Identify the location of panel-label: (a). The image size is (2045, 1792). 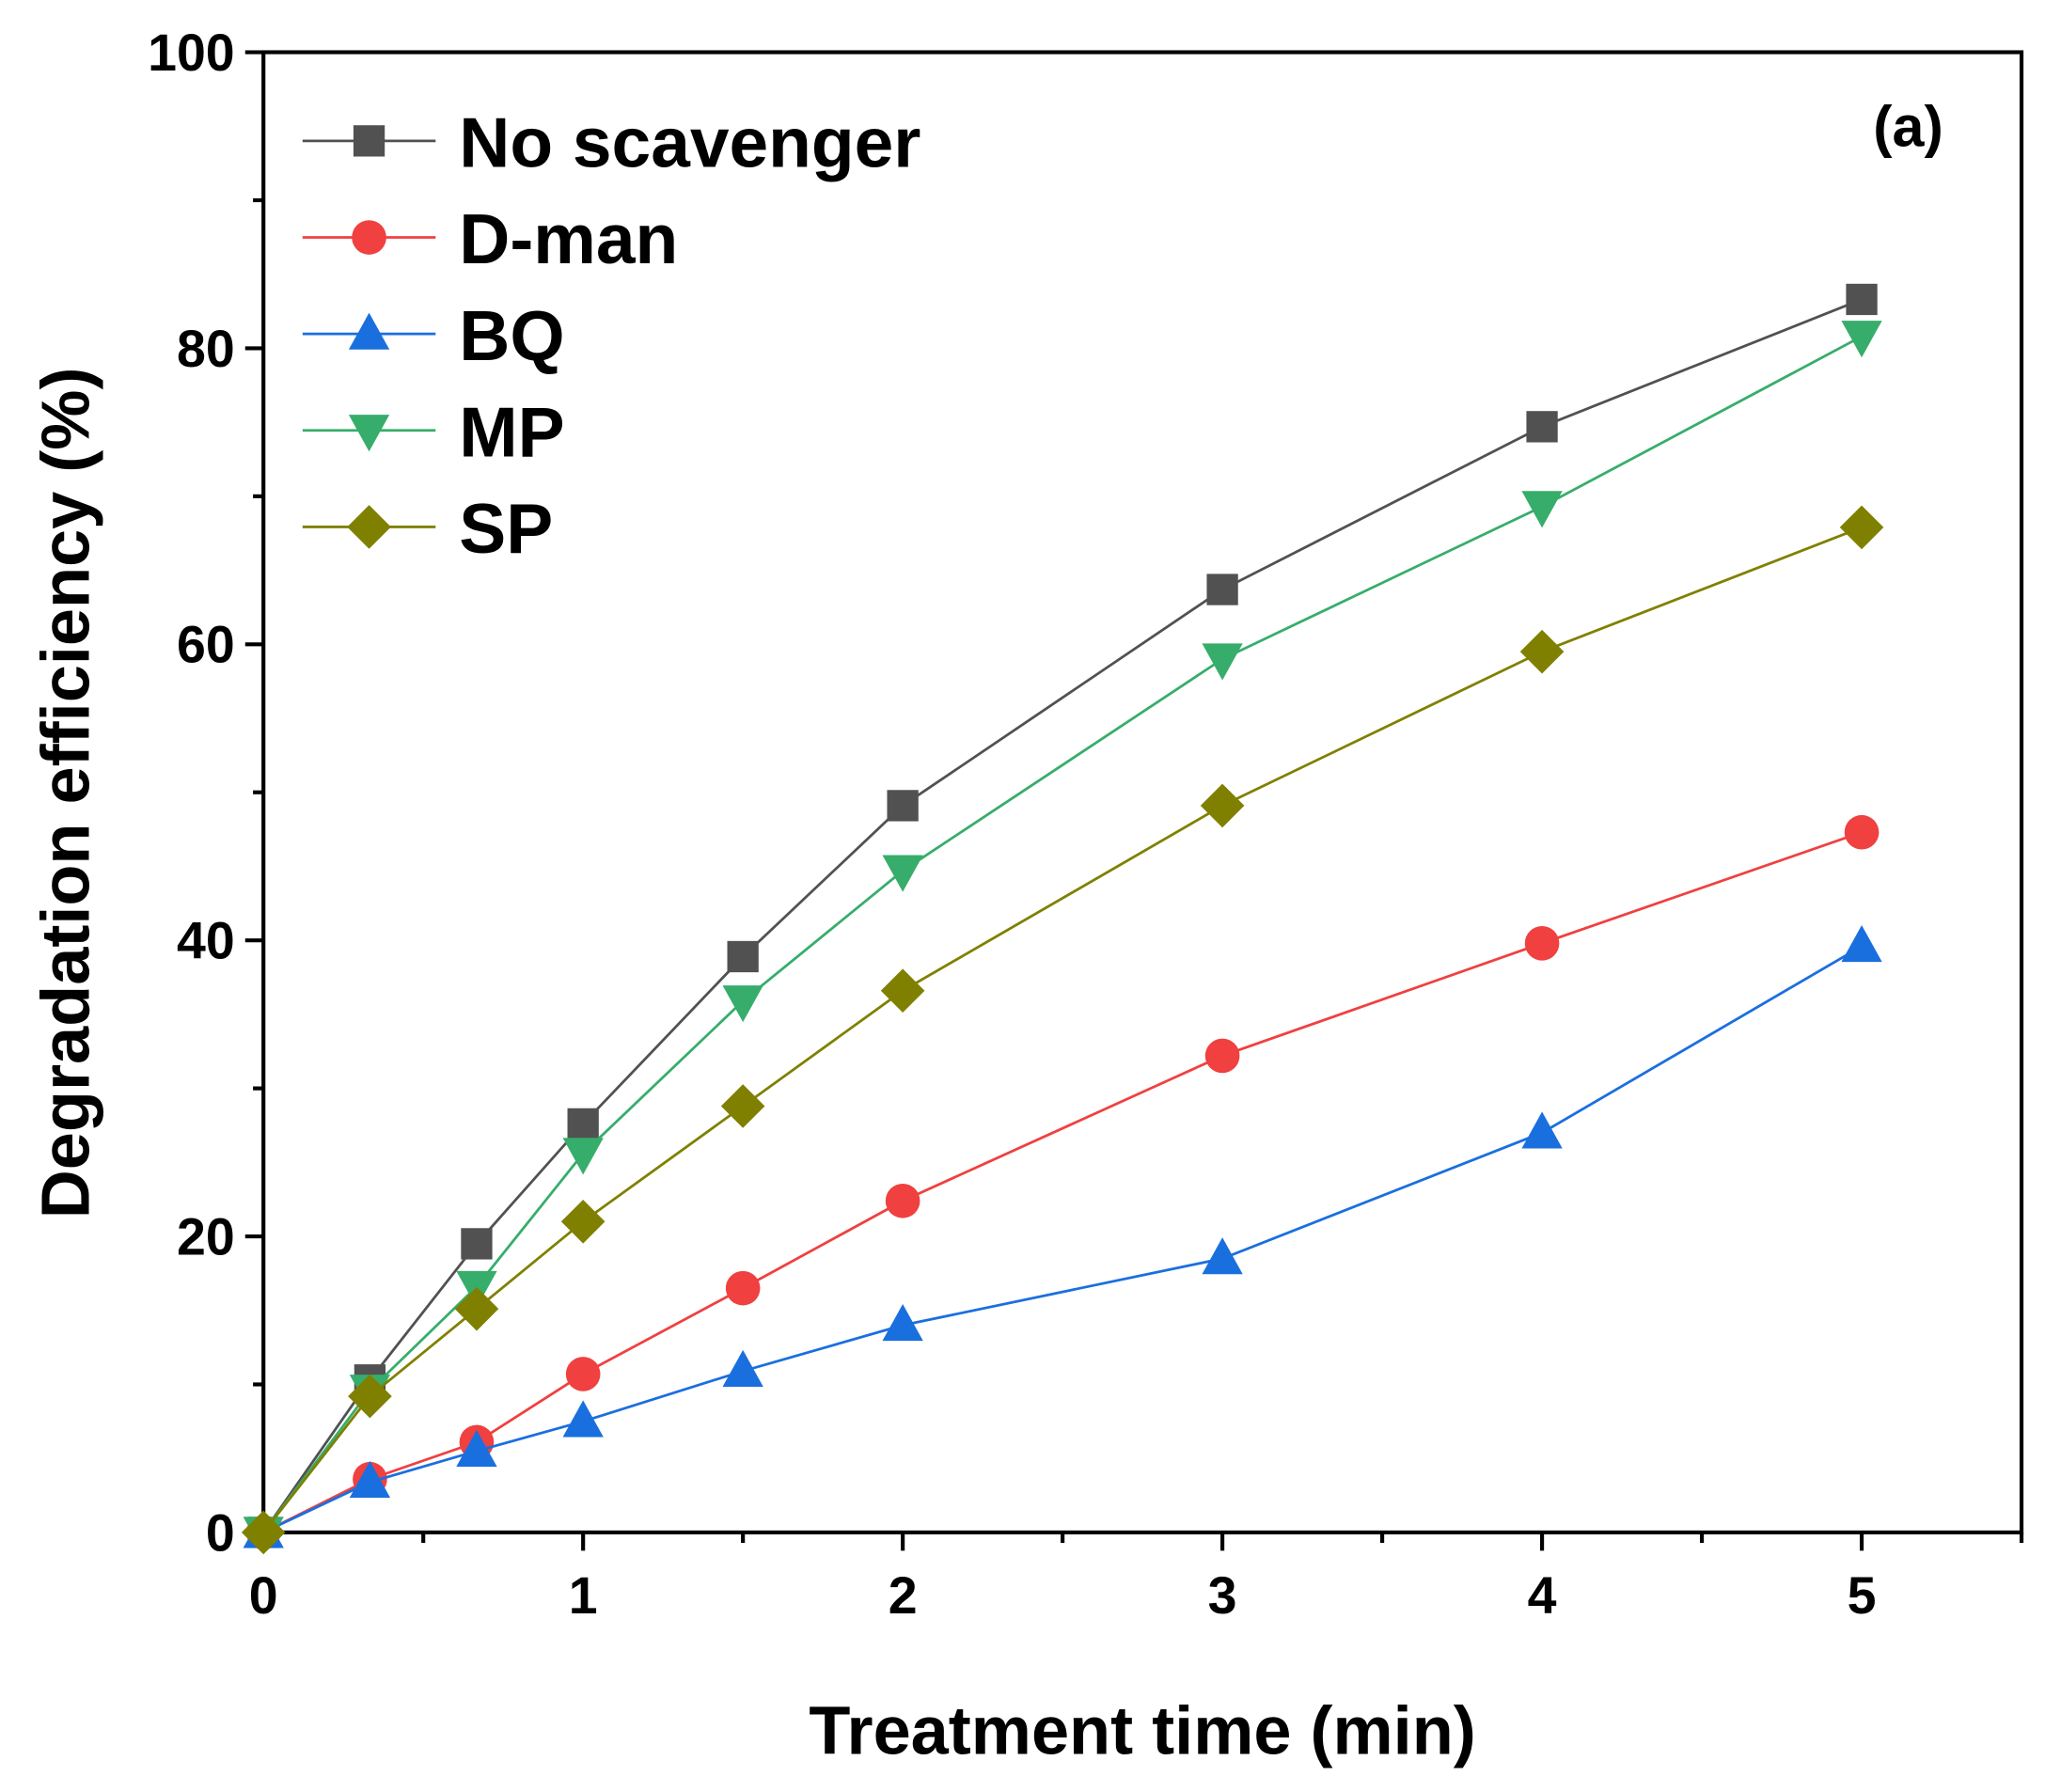
(1908, 126).